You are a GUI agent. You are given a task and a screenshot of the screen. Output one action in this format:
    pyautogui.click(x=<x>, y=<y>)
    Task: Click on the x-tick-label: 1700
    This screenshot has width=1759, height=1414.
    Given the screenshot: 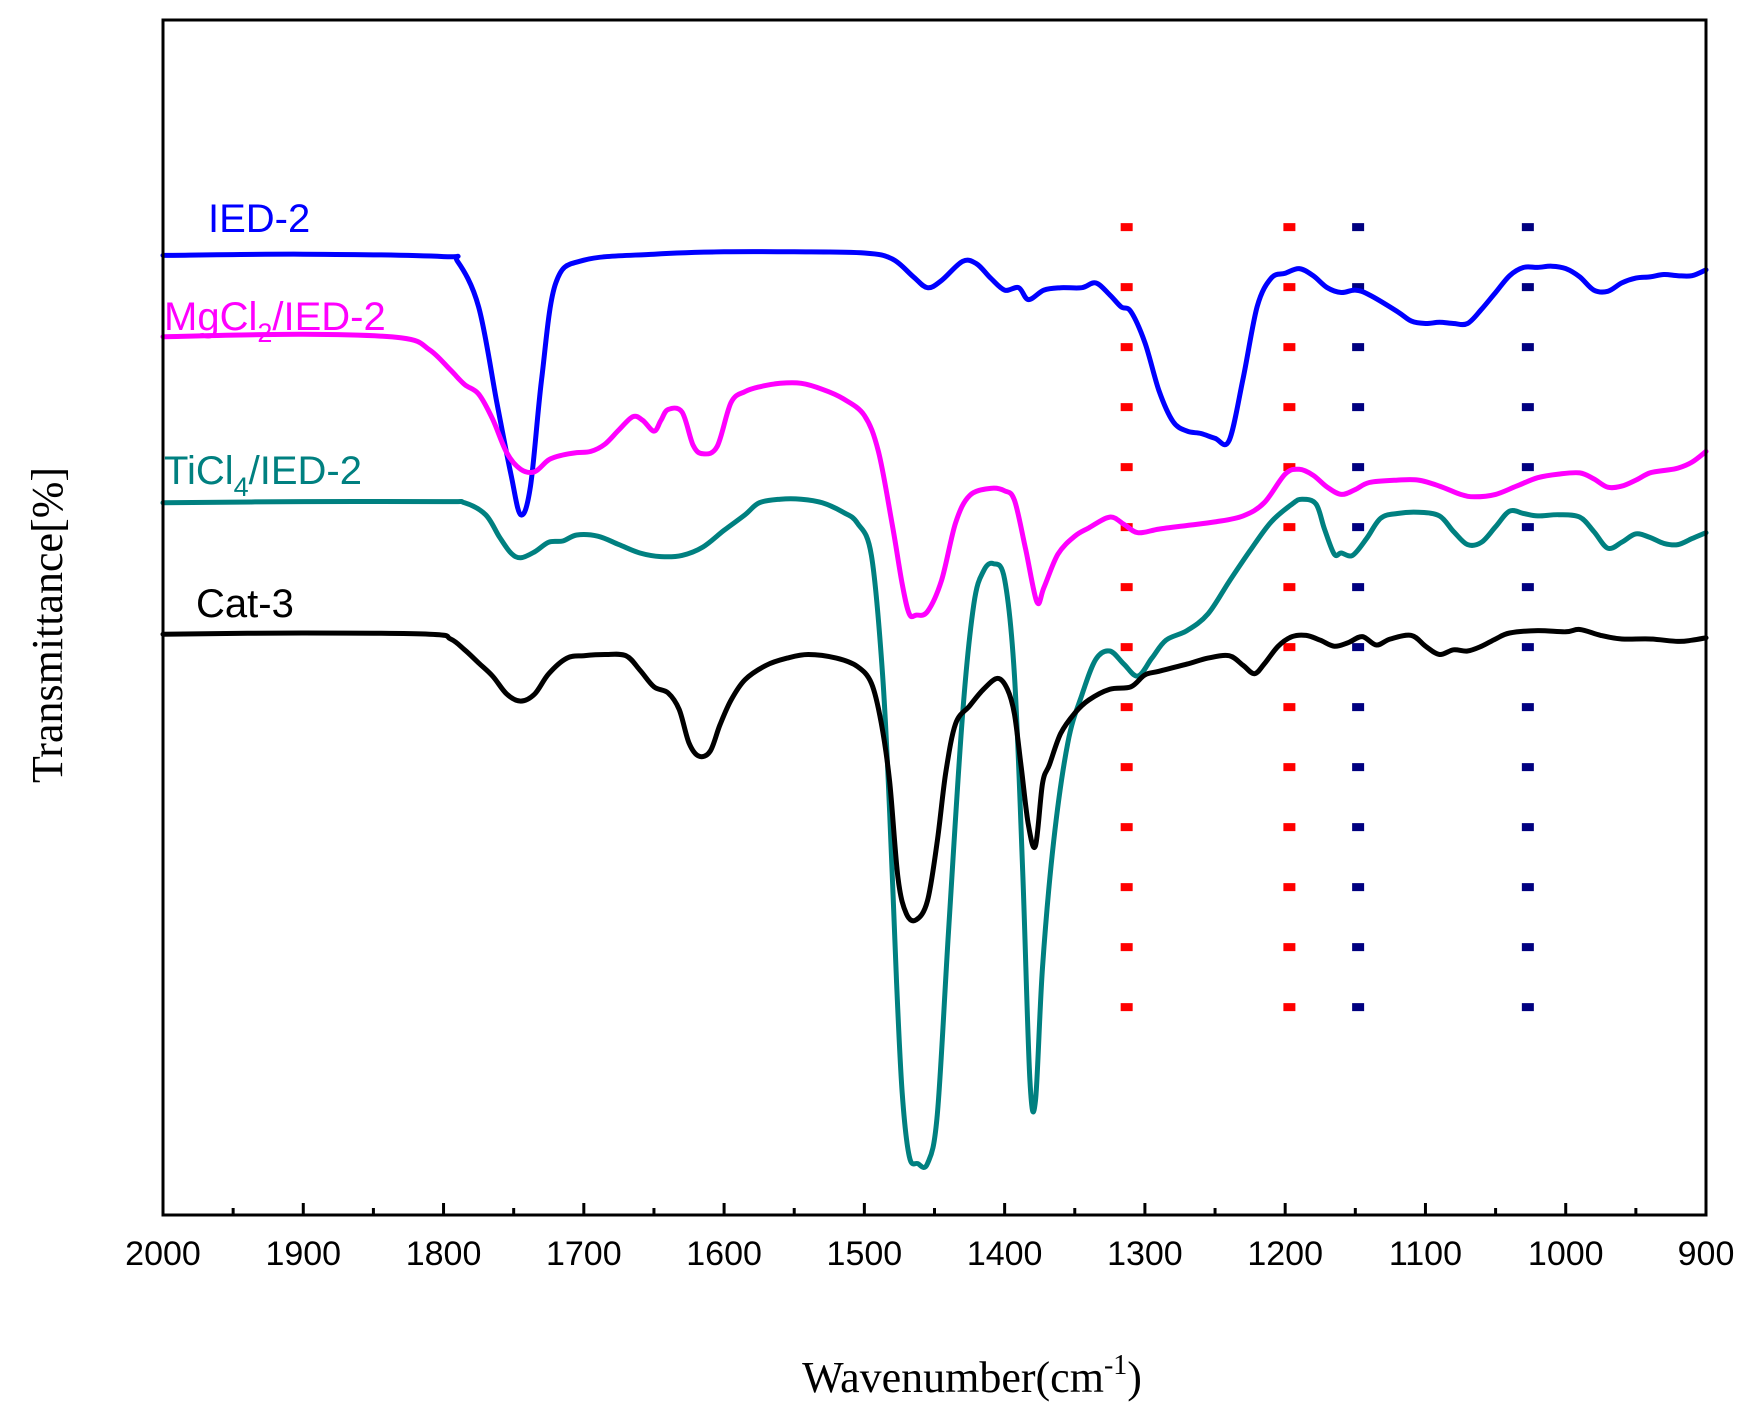 What is the action you would take?
    pyautogui.click(x=584, y=1254)
    